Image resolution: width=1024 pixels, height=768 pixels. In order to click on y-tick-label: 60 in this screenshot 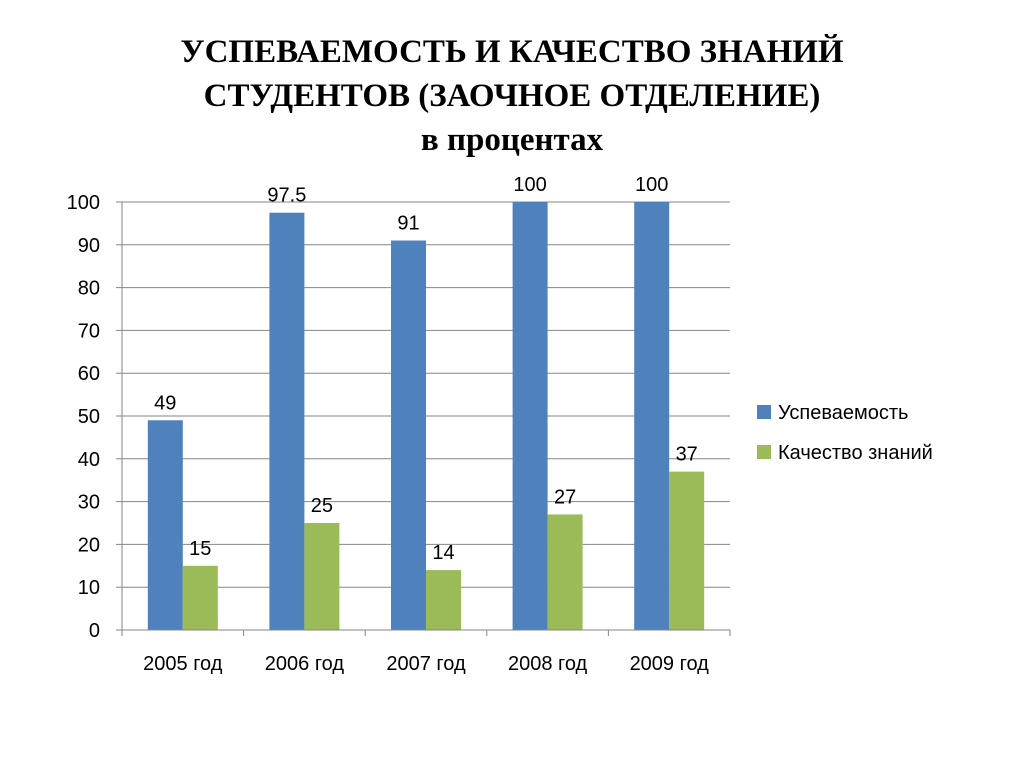, I will do `click(89, 374)`.